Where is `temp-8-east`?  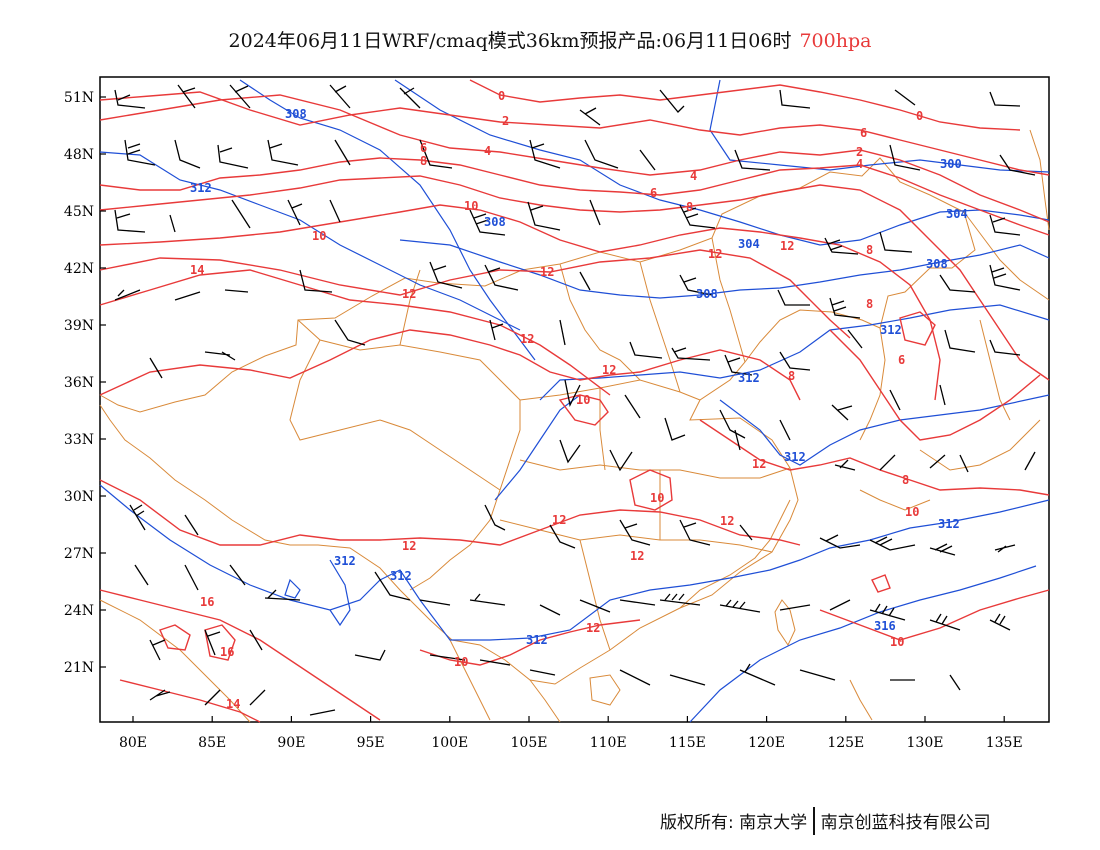 temp-8-east is located at coordinates (935, 385).